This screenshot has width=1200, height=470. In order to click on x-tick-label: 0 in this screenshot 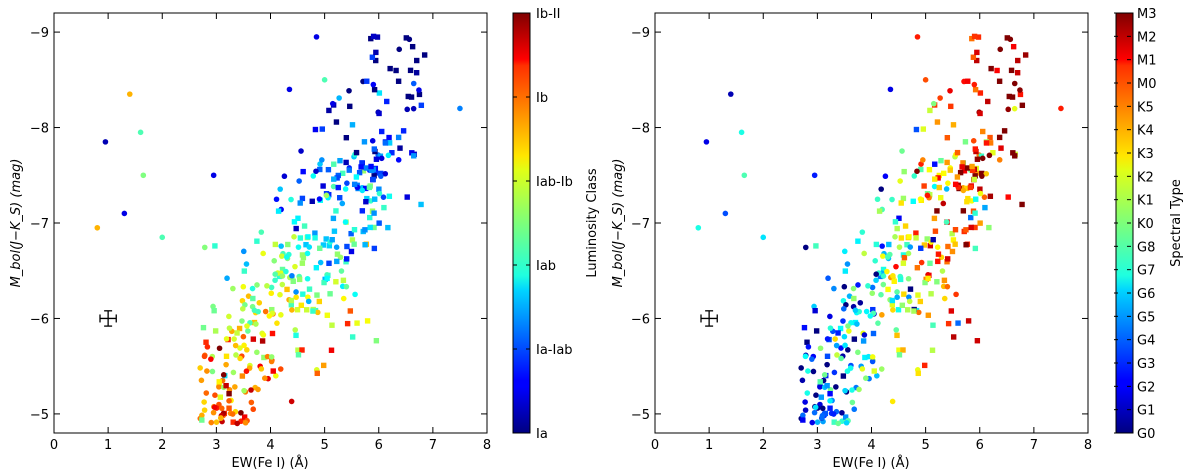, I will do `click(54, 445)`.